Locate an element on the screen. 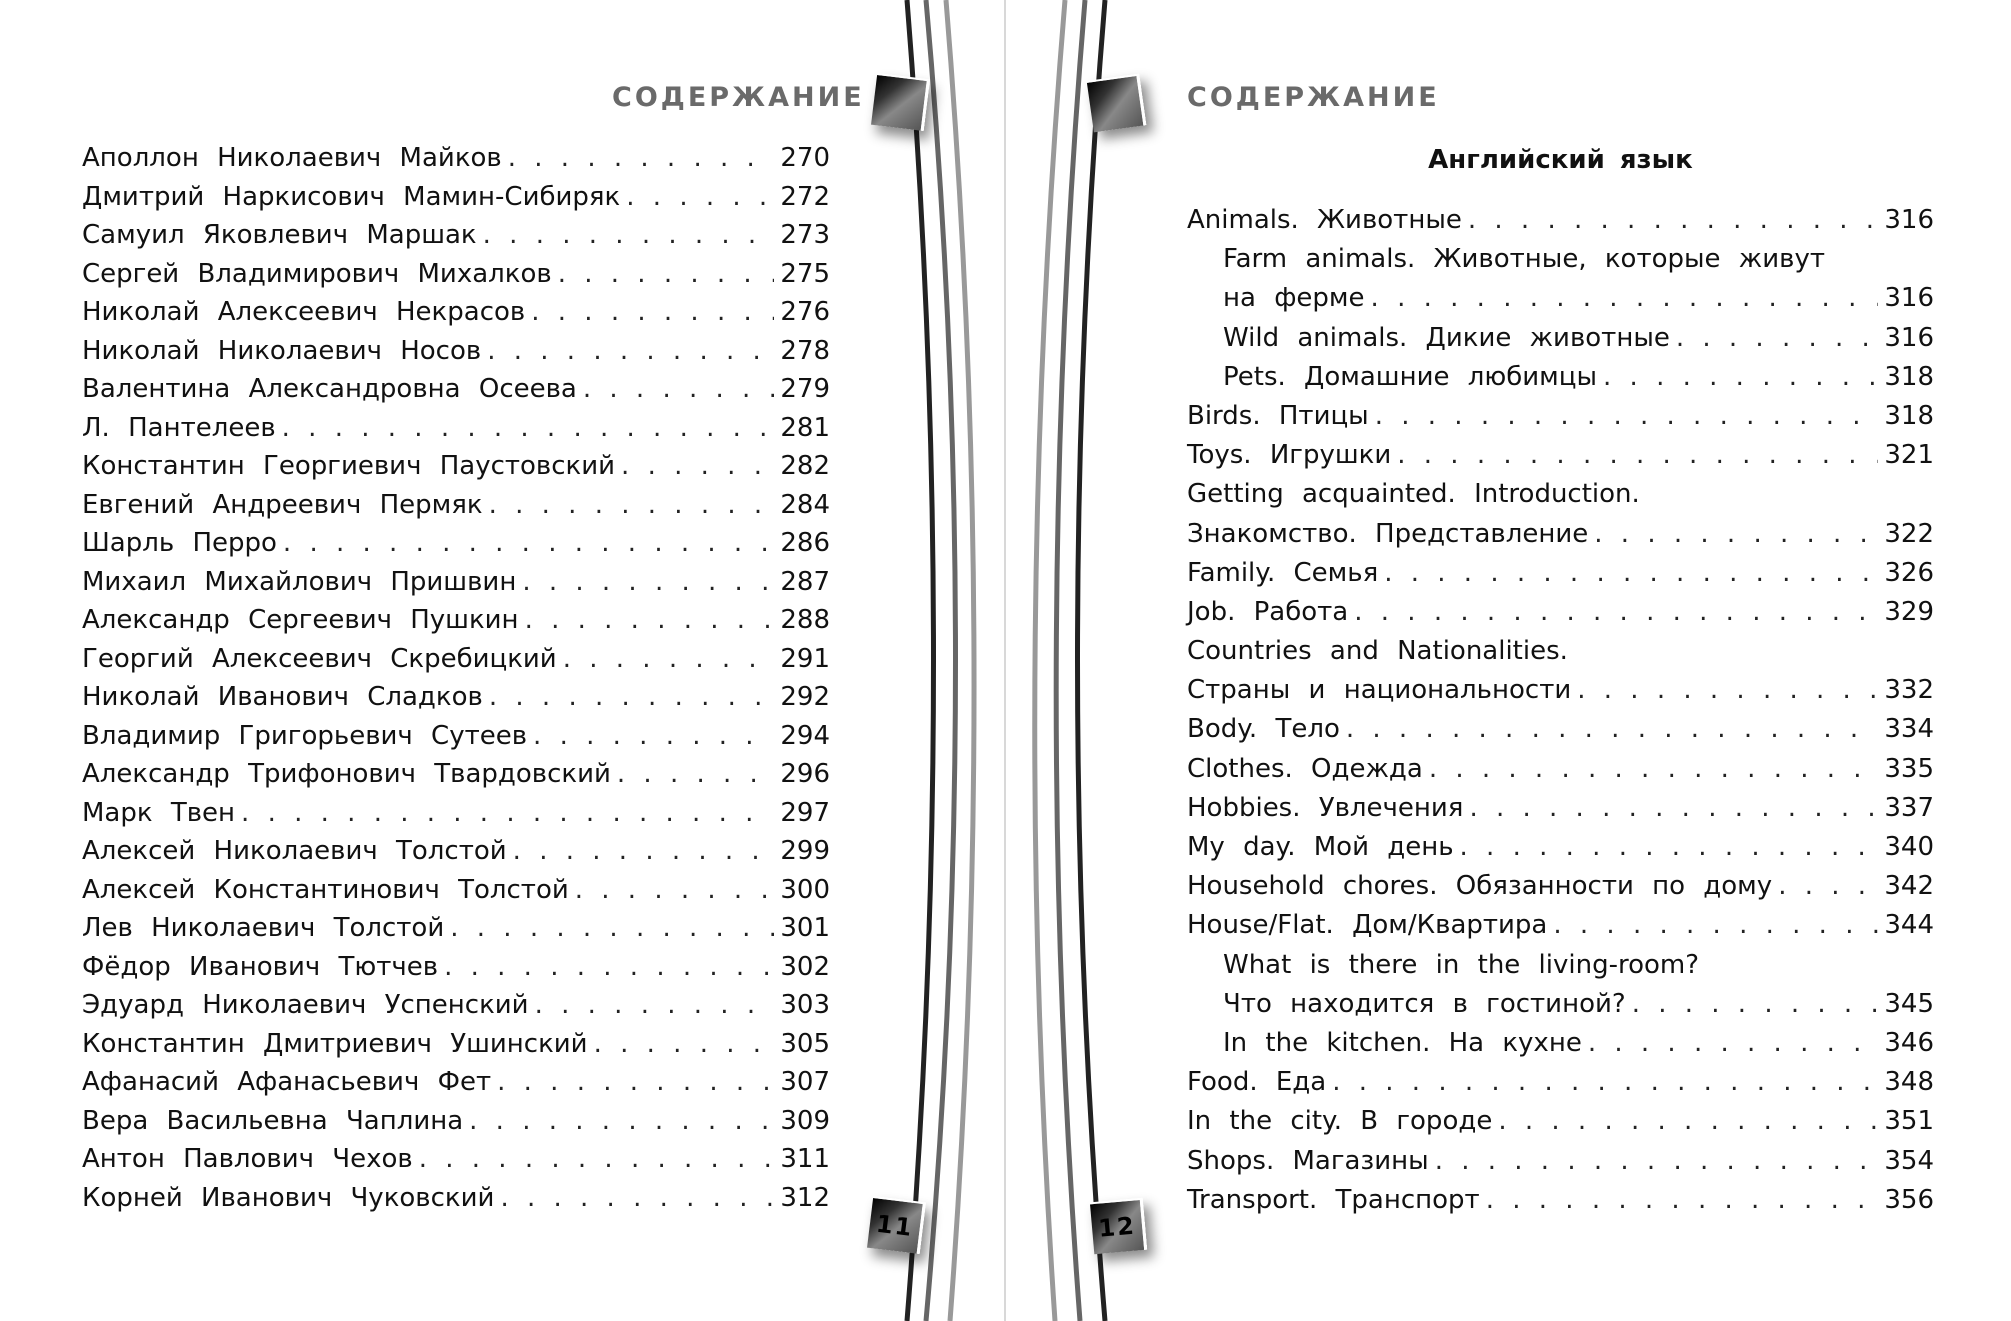 The width and height of the screenshot is (2011, 1321). toc-entry: Валентина Александровна Осеева 279 is located at coordinates (456, 393).